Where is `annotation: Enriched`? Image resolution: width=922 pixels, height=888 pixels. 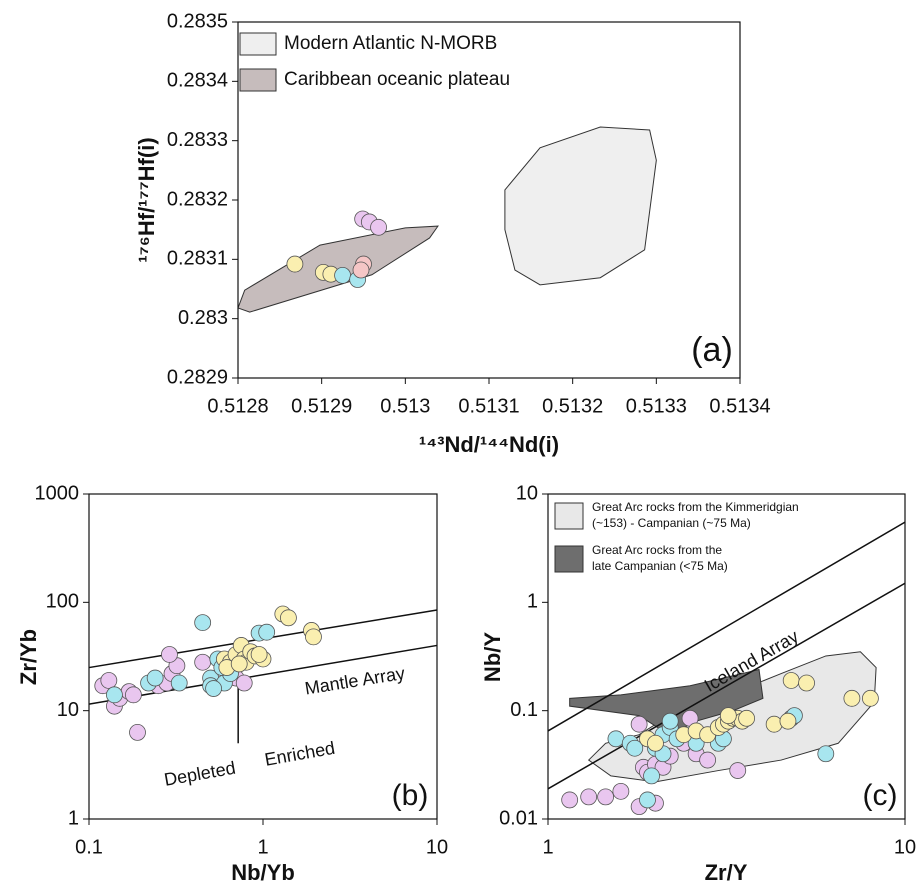
annotation: Enriched is located at coordinates (299, 754).